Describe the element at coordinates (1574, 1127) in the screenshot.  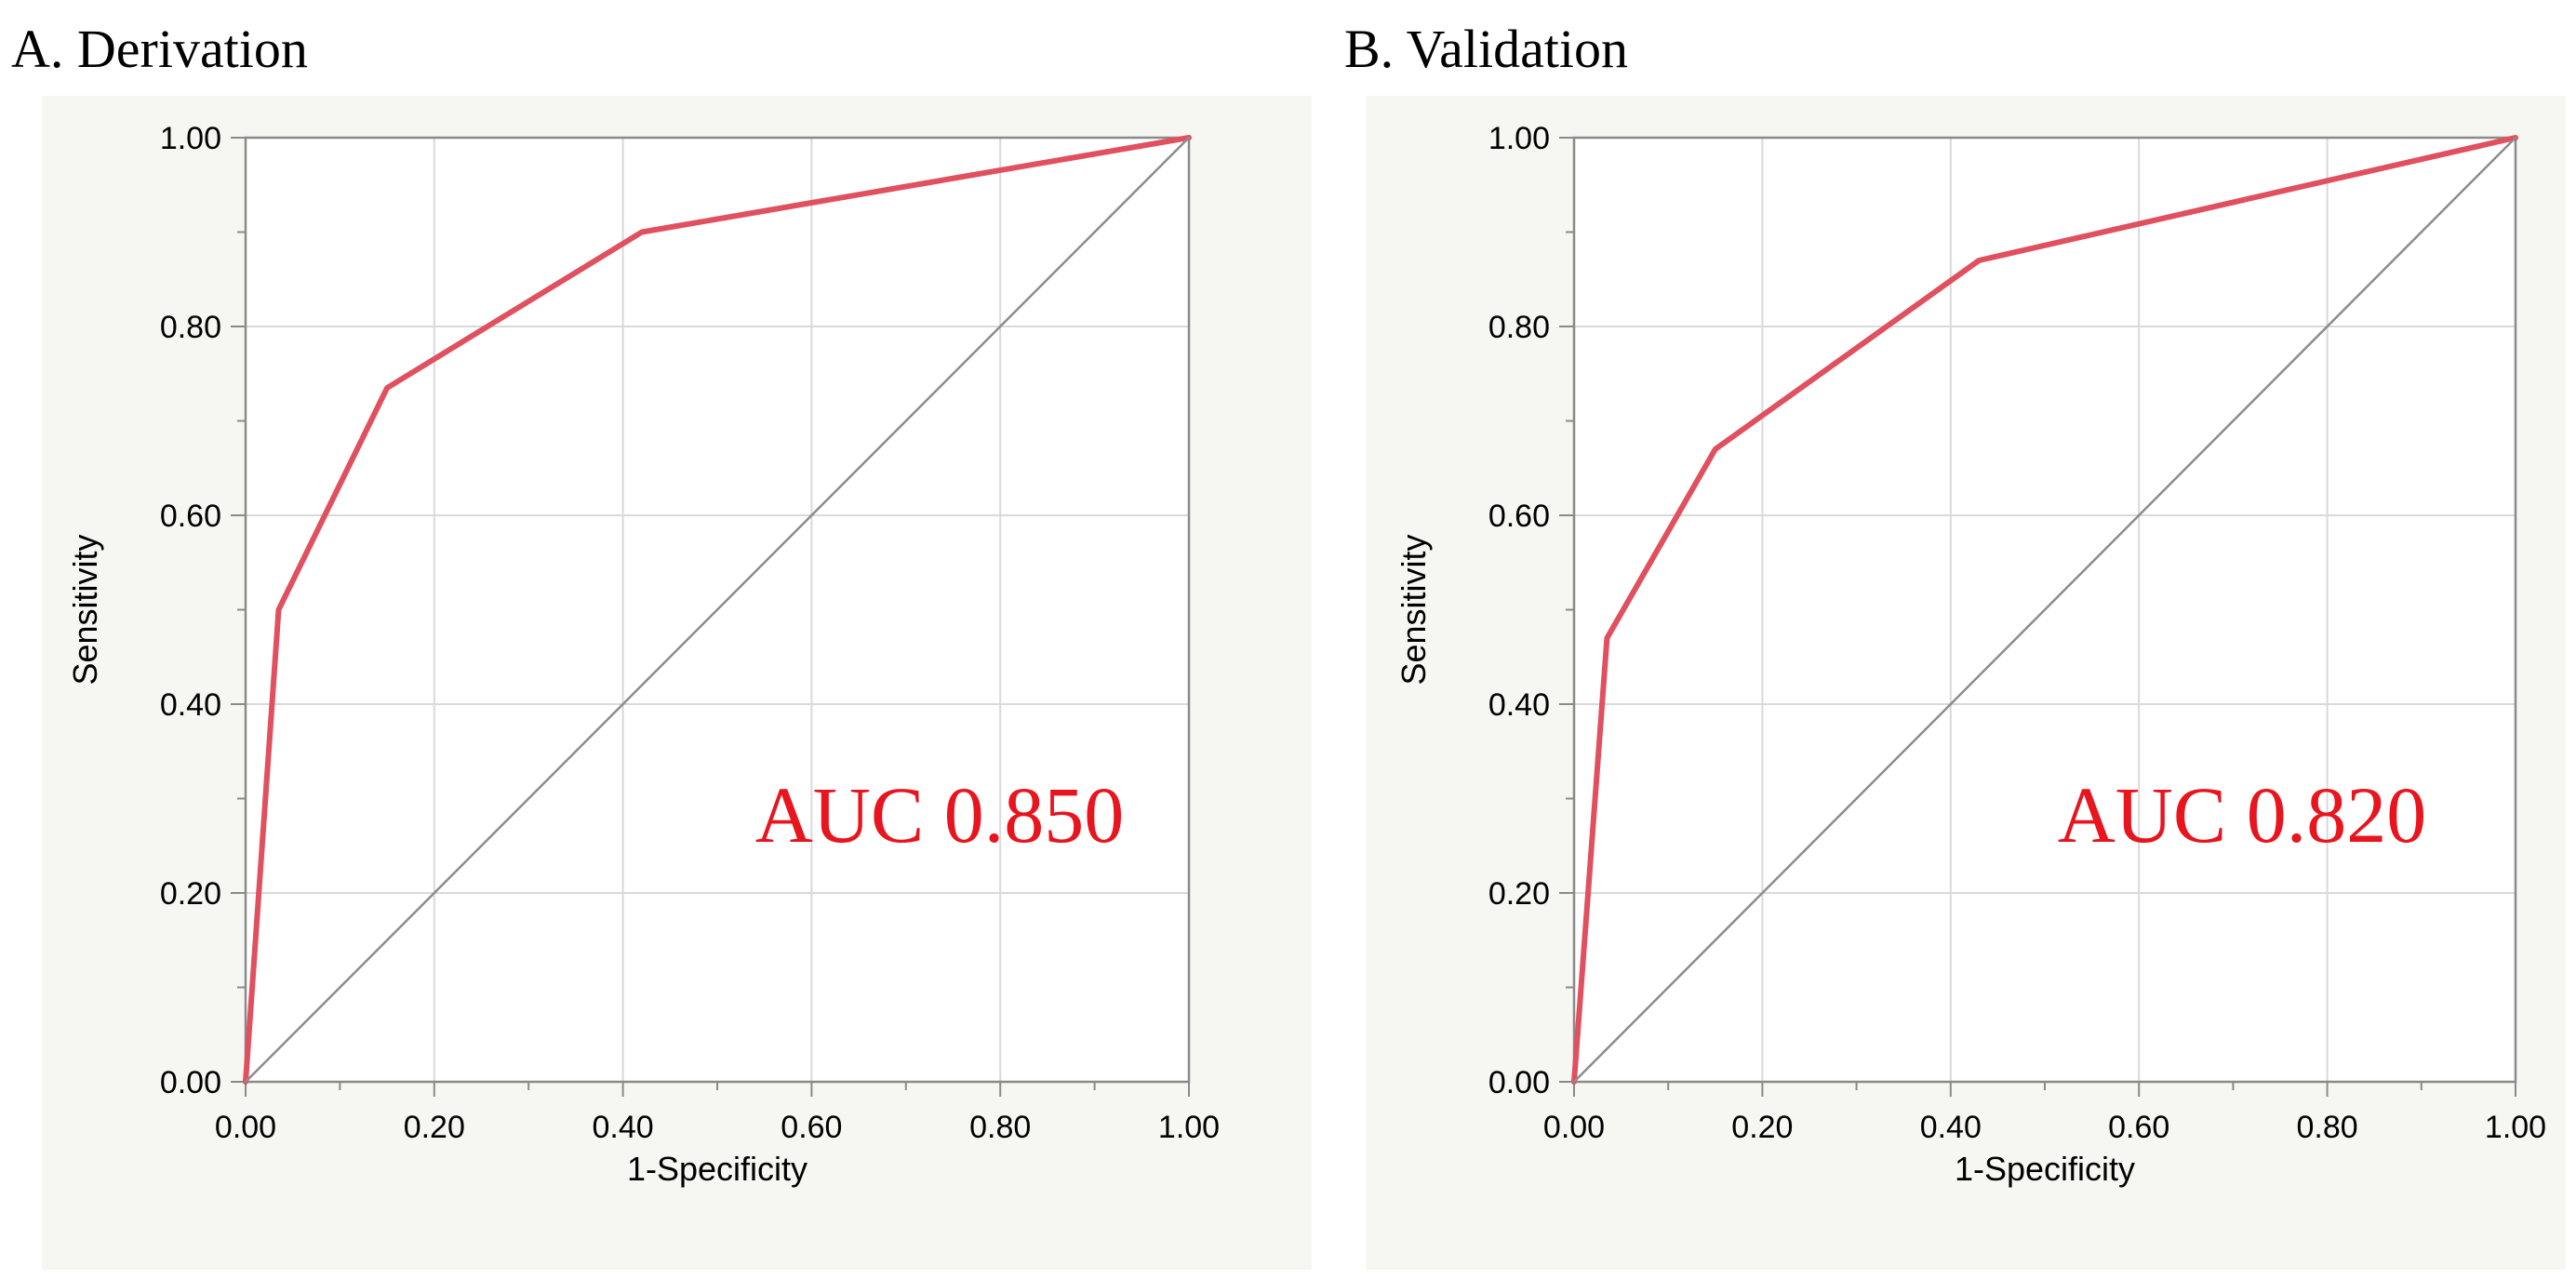
I see `validation-x-tick-label: 0.00` at that location.